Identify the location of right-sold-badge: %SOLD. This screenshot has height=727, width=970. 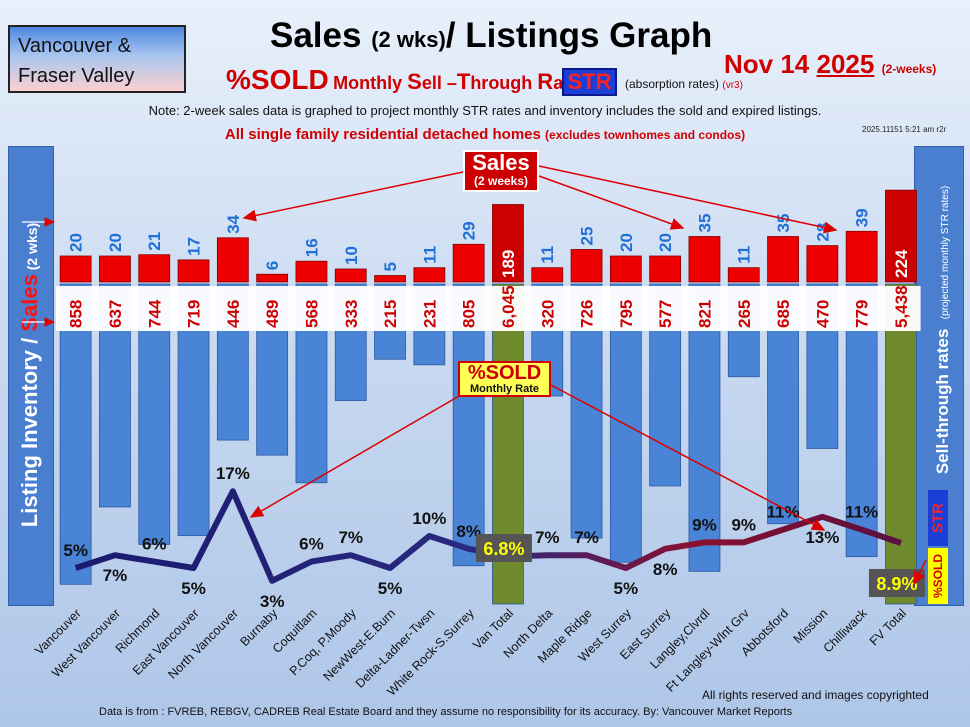
(938, 576).